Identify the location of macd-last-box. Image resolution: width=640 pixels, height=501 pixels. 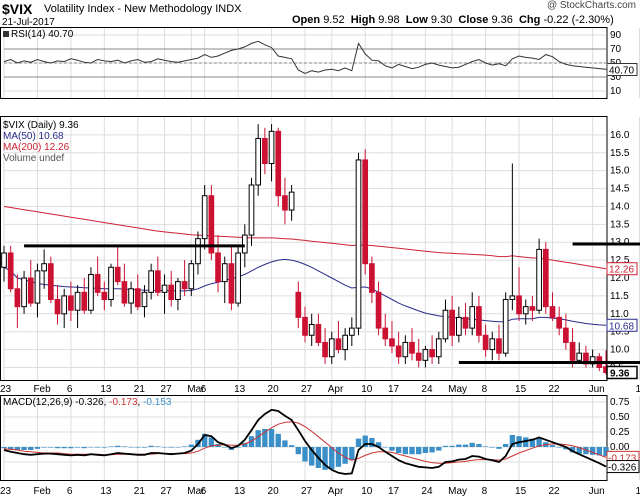
(623, 467).